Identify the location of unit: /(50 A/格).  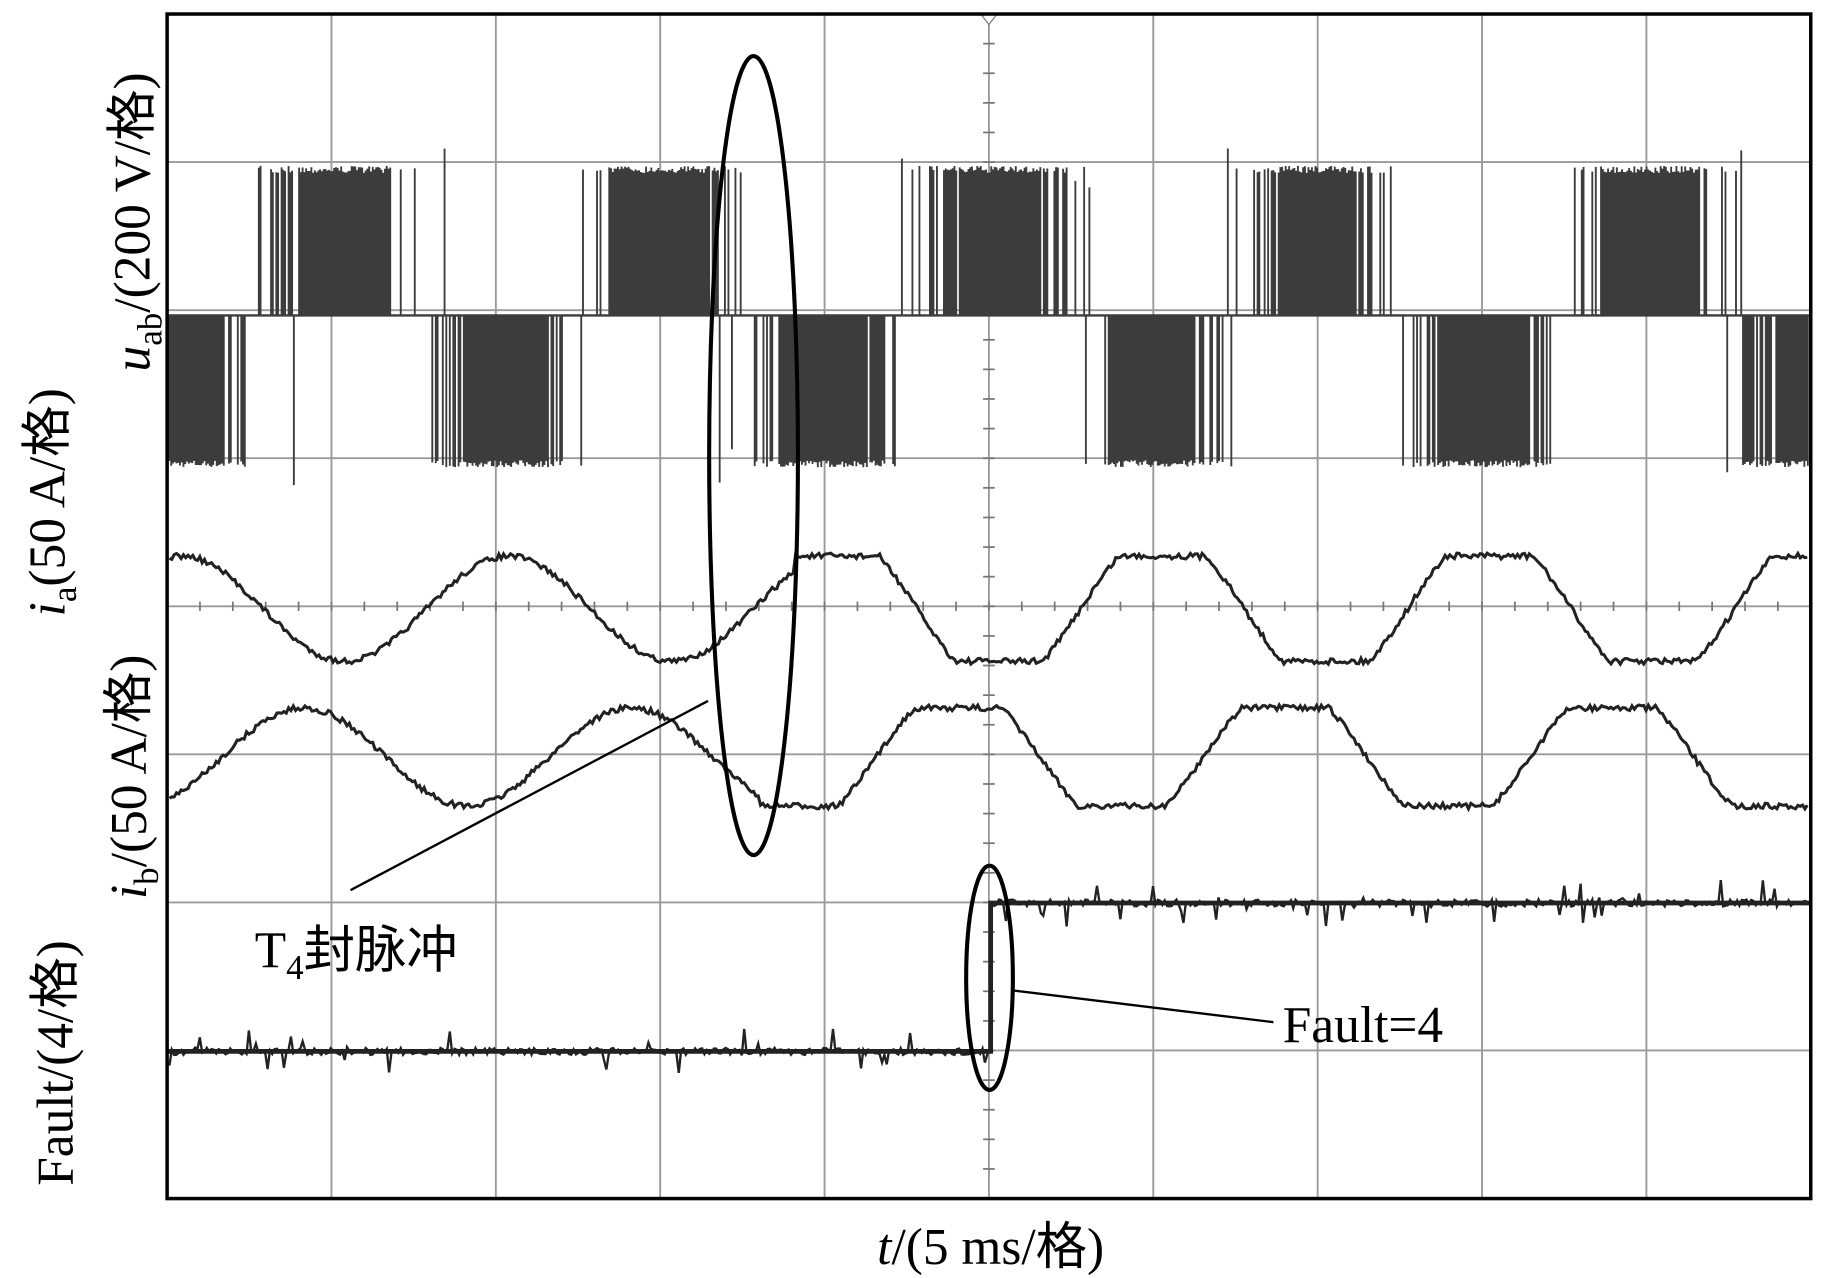
(129, 761).